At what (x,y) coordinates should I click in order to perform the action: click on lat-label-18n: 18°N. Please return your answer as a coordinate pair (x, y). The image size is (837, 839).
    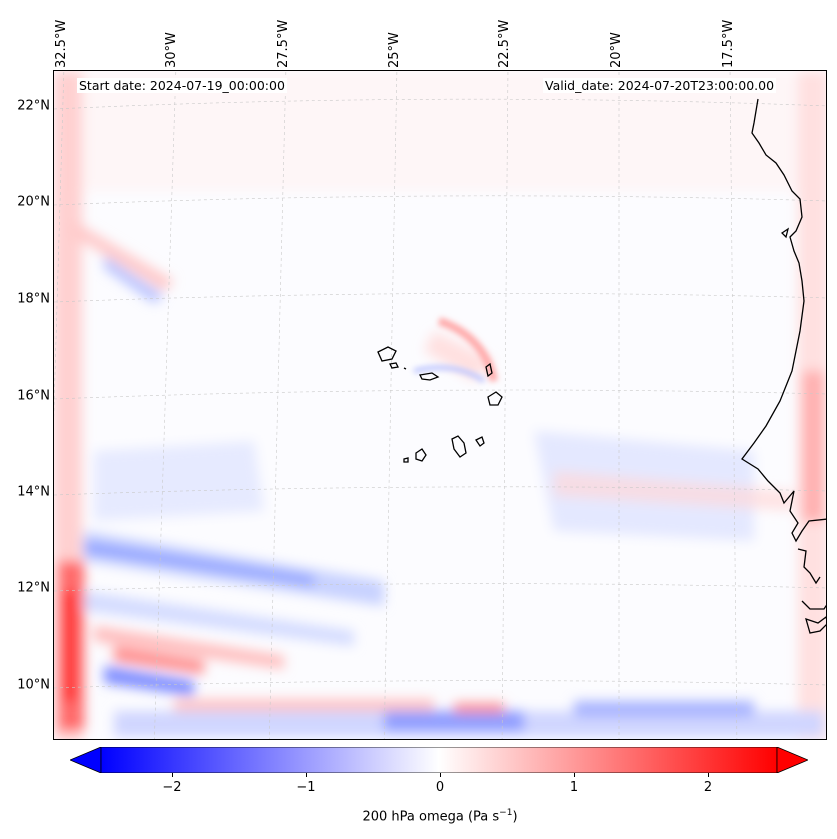
    Looking at the image, I should click on (33, 299).